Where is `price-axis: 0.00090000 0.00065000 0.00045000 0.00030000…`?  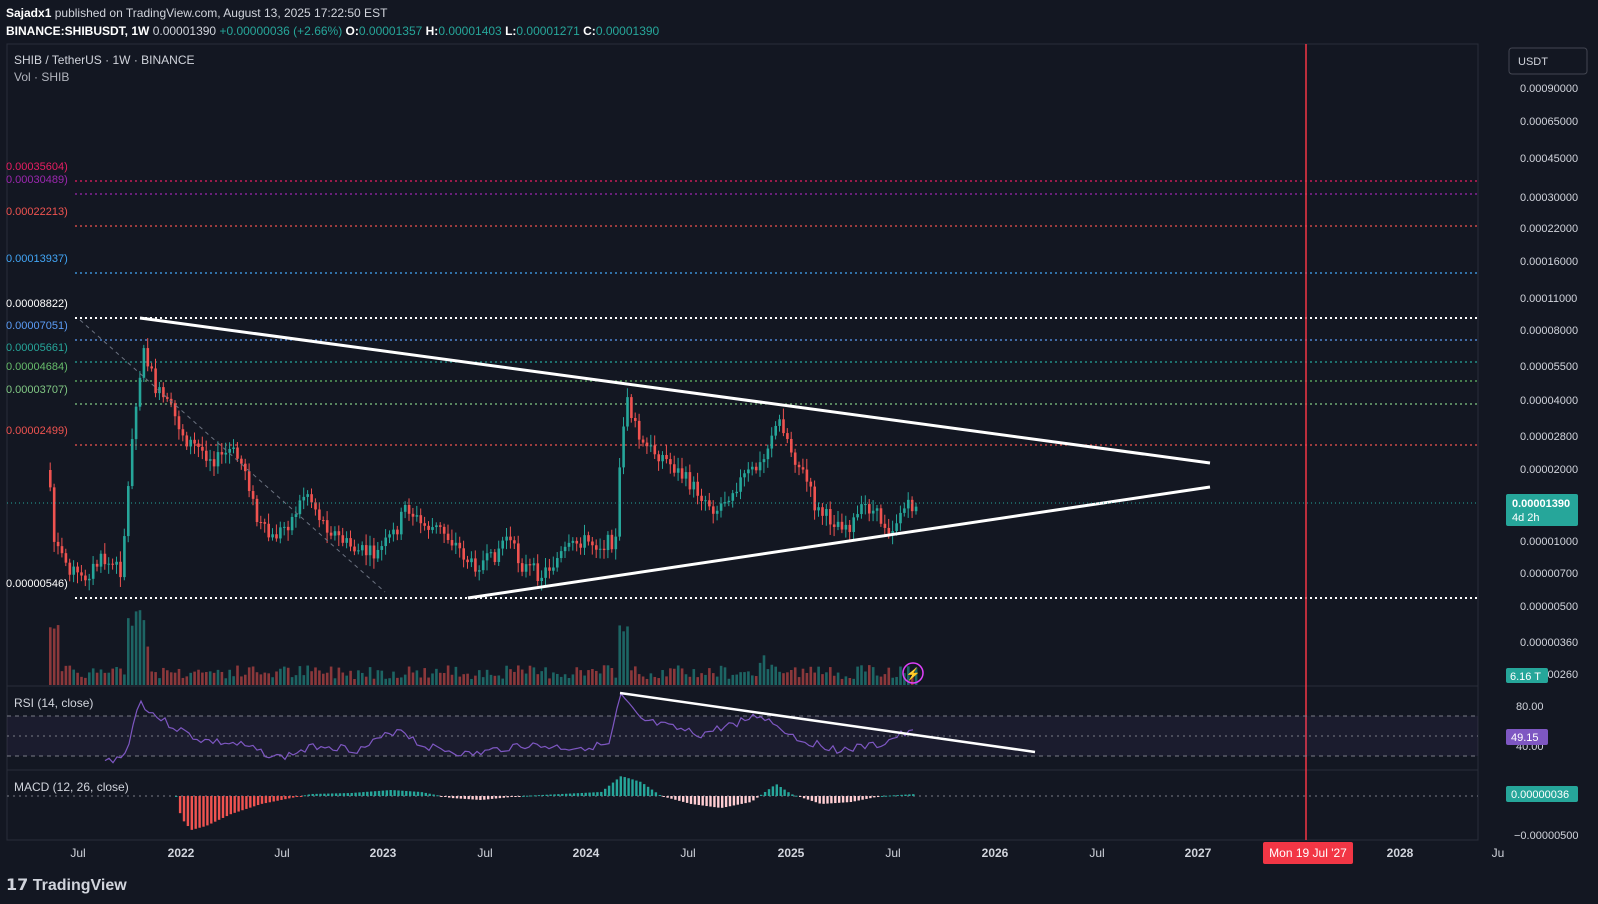
price-axis: 0.00090000 0.00065000 0.00045000 0.00030000… is located at coordinates (1549, 382).